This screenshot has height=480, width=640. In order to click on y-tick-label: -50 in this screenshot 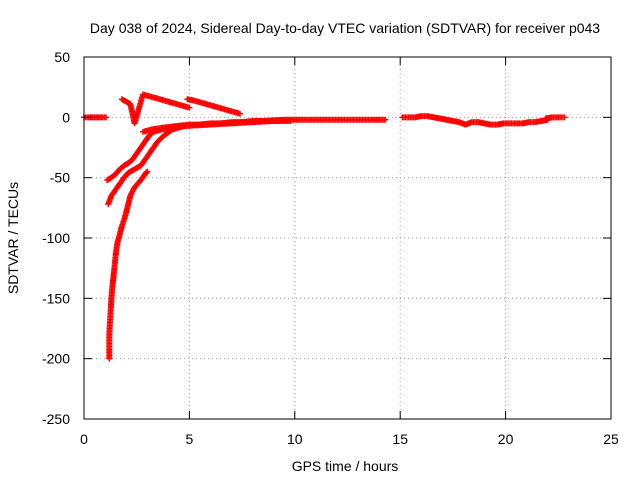, I will do `click(60, 178)`.